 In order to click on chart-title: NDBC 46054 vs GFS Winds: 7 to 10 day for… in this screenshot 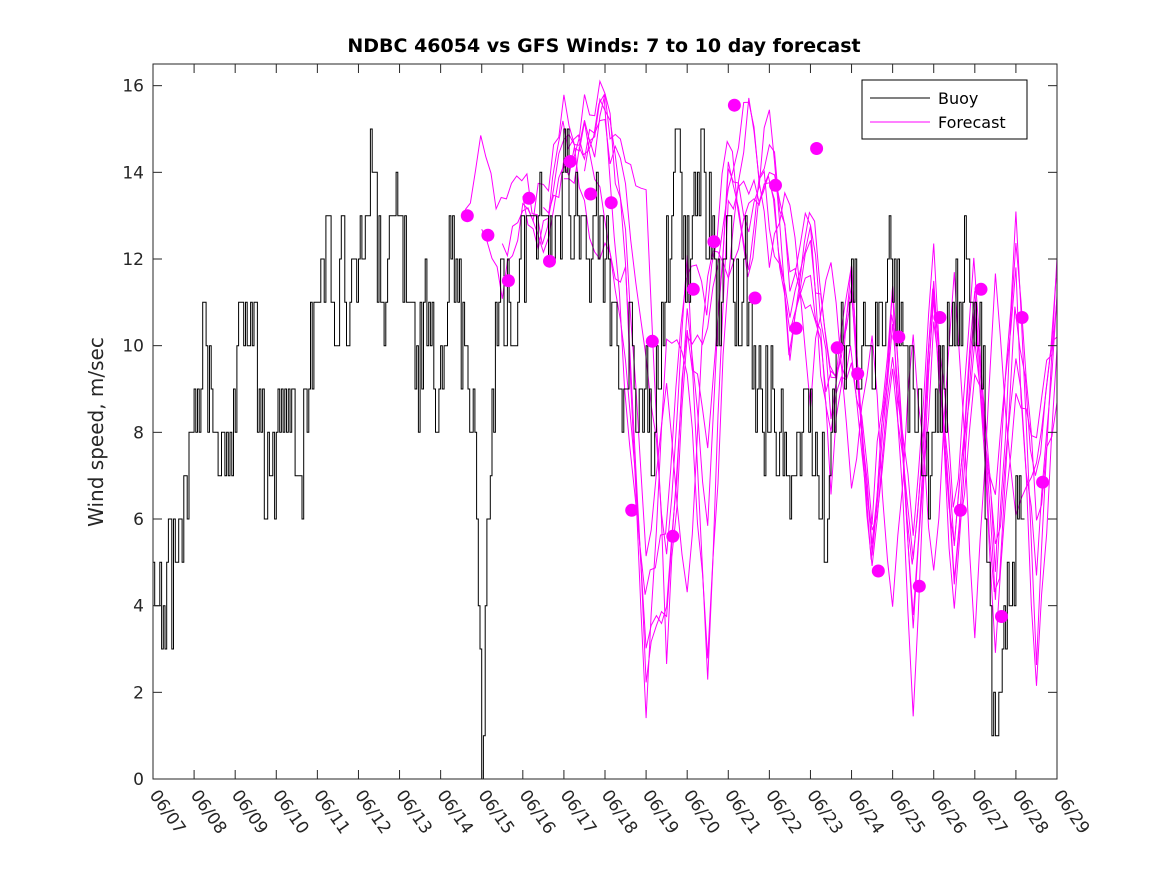, I will do `click(603, 46)`.